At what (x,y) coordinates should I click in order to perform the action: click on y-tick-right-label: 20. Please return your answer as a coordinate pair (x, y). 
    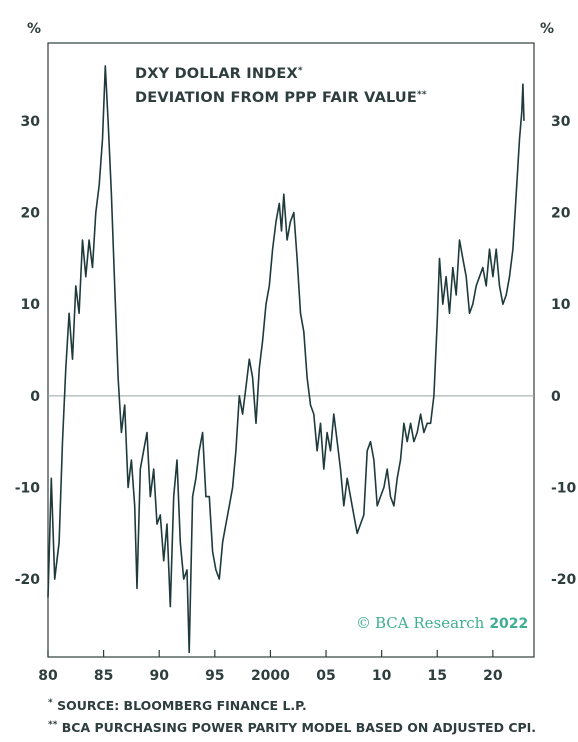
    Looking at the image, I should click on (561, 214).